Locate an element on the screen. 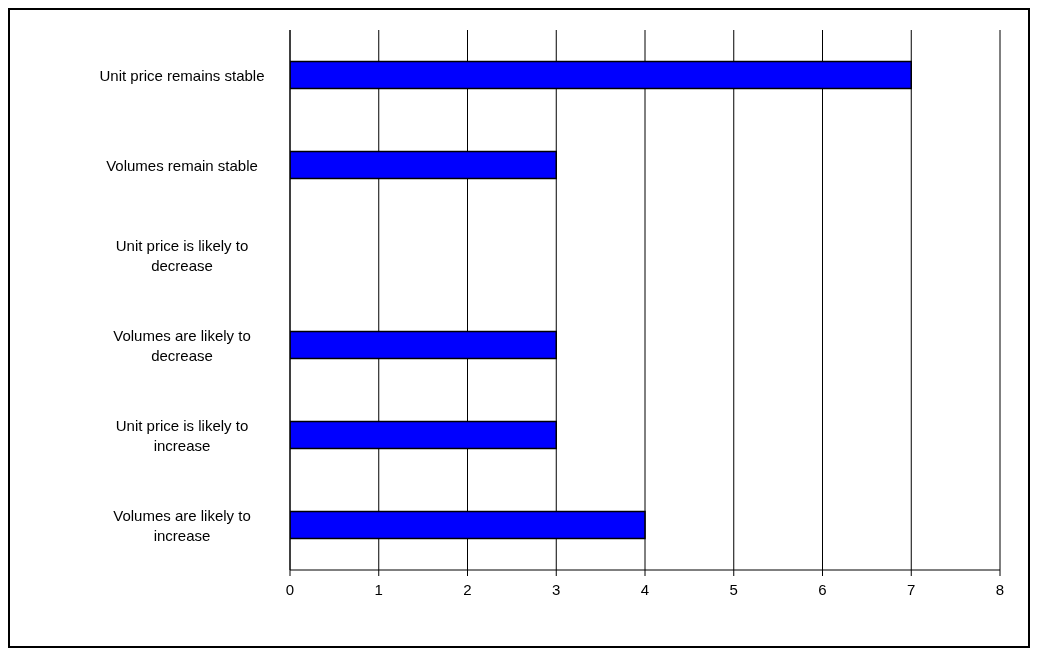 This screenshot has height=658, width=1039. y-tick-label: Unit price is likely to increase is located at coordinates (182, 435).